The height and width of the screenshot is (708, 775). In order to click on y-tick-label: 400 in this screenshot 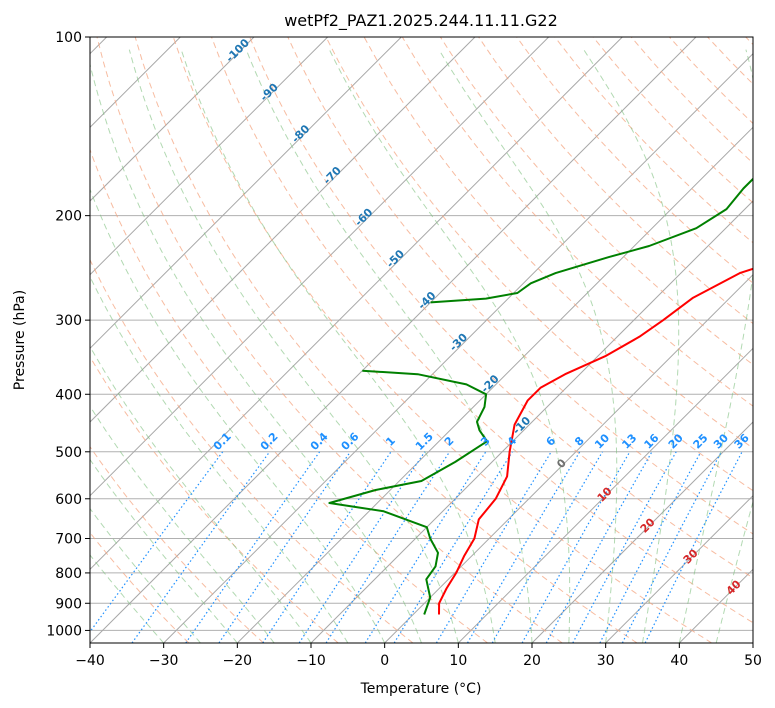, I will do `click(68, 395)`.